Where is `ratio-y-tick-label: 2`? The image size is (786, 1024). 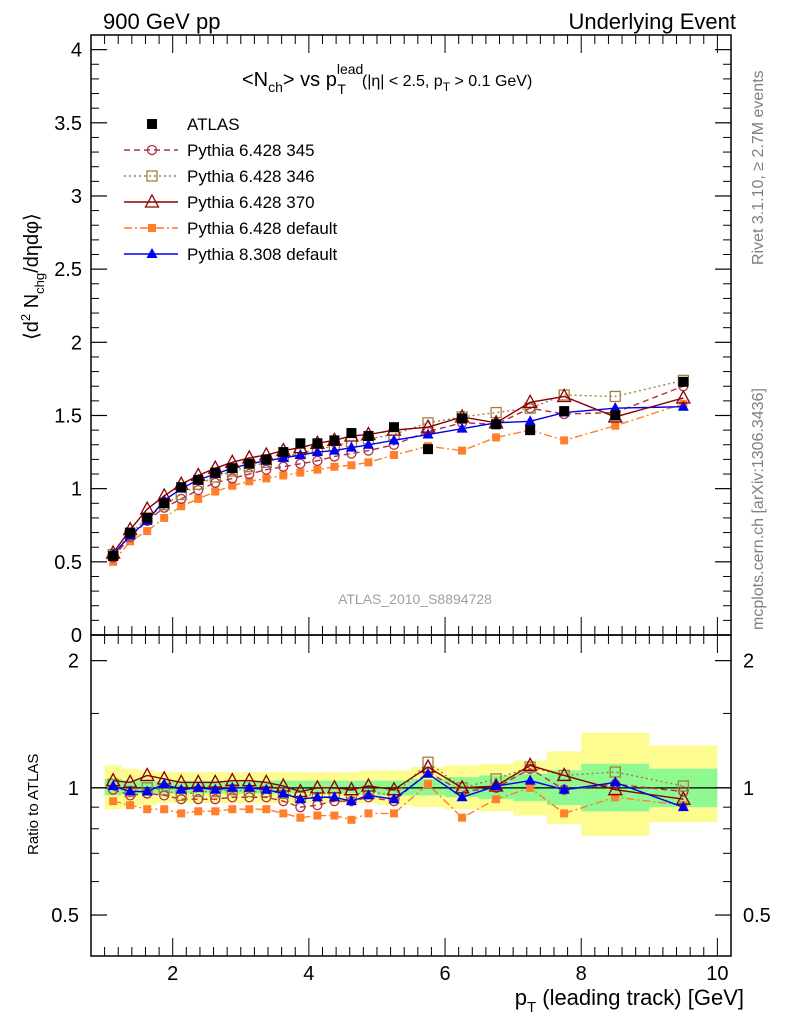
ratio-y-tick-label: 2 is located at coordinates (73, 662).